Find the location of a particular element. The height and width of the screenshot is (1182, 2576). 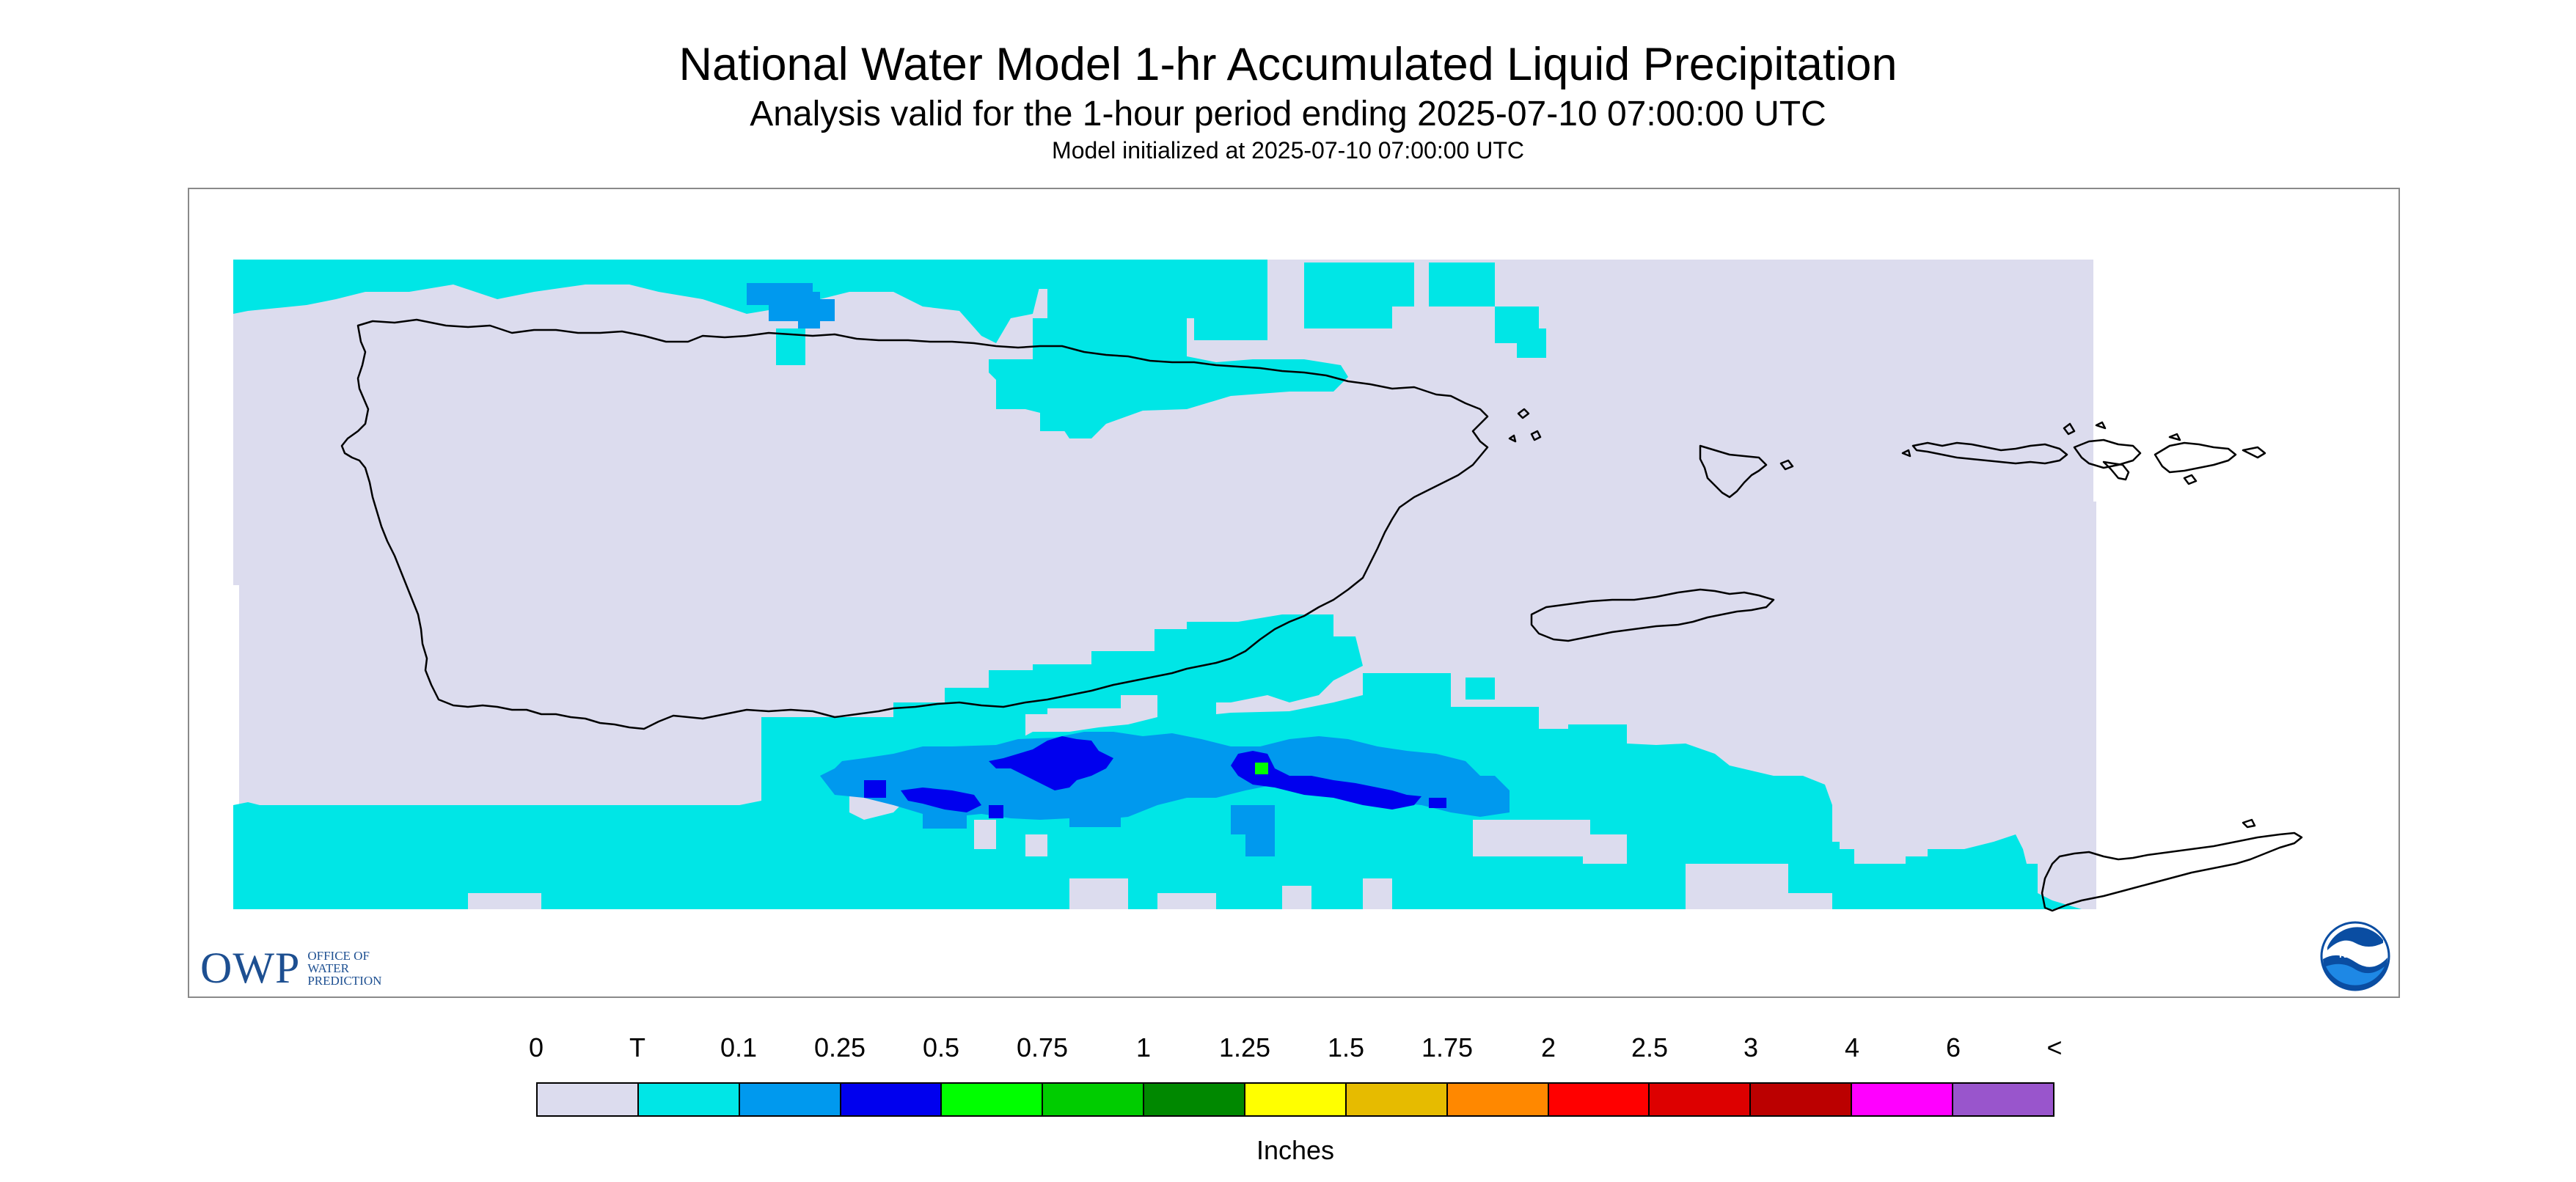

legend-unit-label: Inches is located at coordinates (1295, 1150).